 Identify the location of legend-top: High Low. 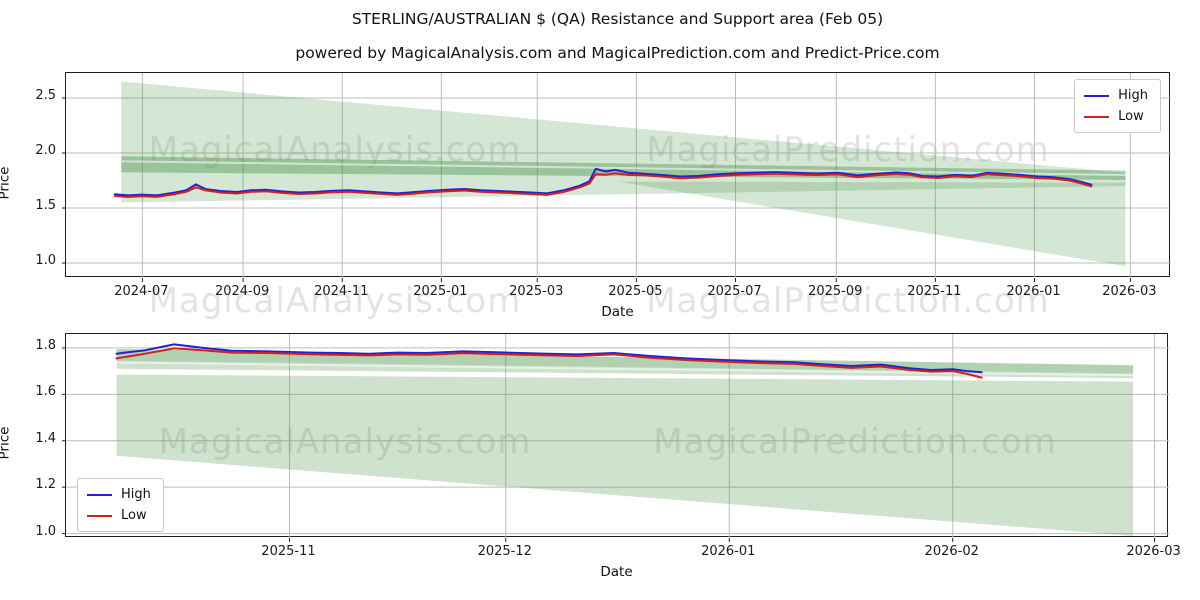
(1117, 106).